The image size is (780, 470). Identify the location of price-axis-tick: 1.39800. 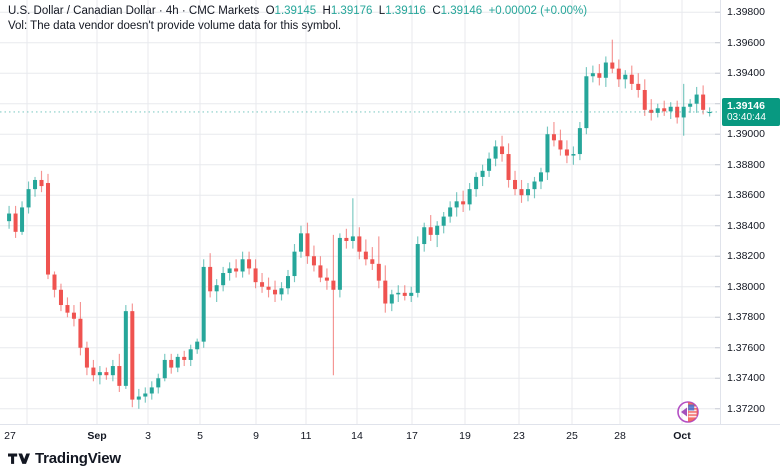
(746, 12).